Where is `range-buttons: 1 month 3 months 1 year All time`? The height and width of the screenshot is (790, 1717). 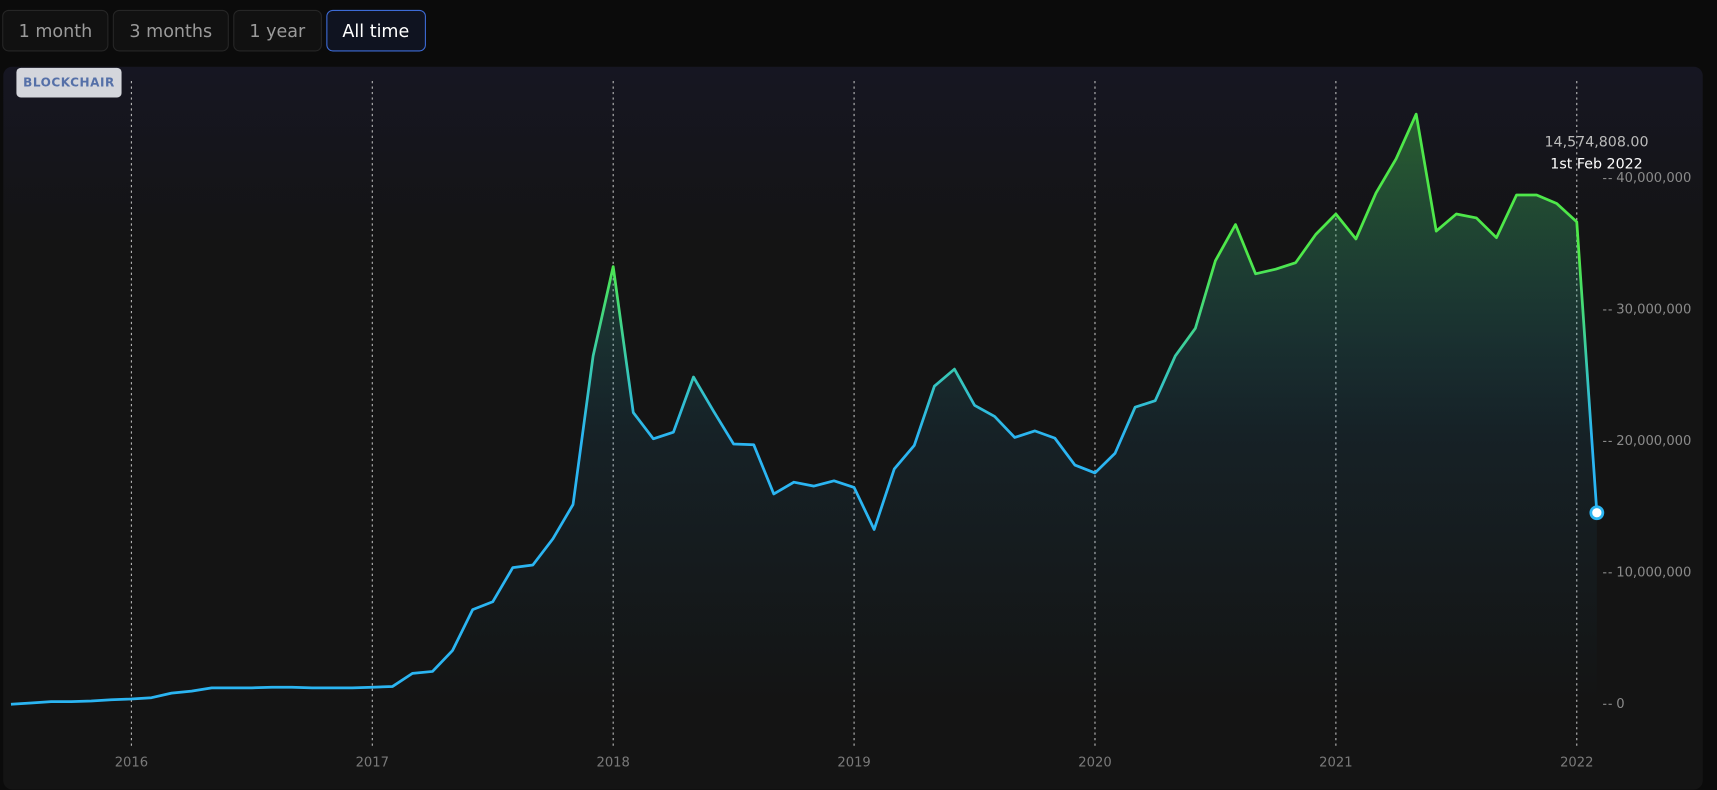
range-buttons: 1 month 3 months 1 year All time is located at coordinates (214, 30).